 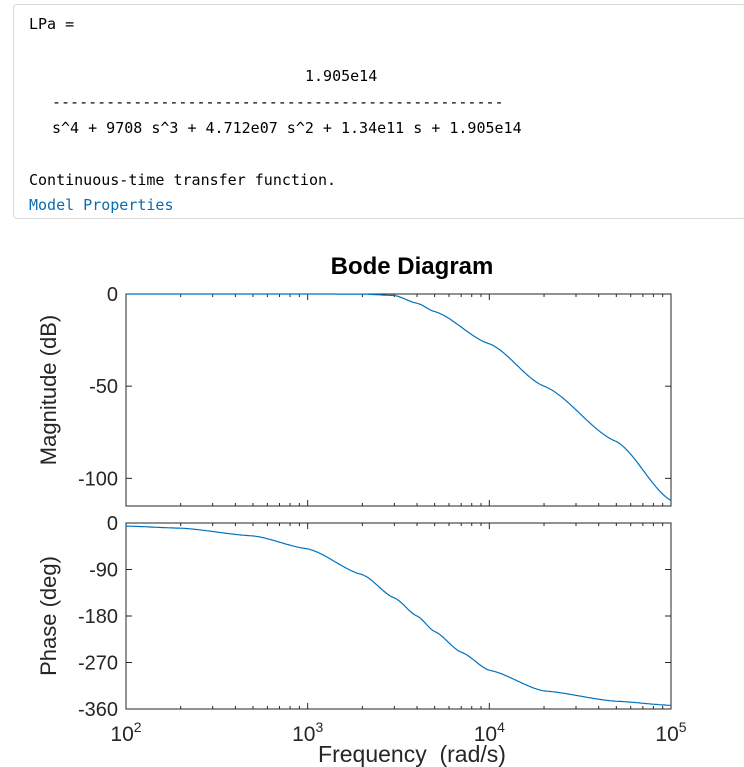 What do you see at coordinates (101, 205) in the screenshot?
I see `model-properties-link: Model Properties` at bounding box center [101, 205].